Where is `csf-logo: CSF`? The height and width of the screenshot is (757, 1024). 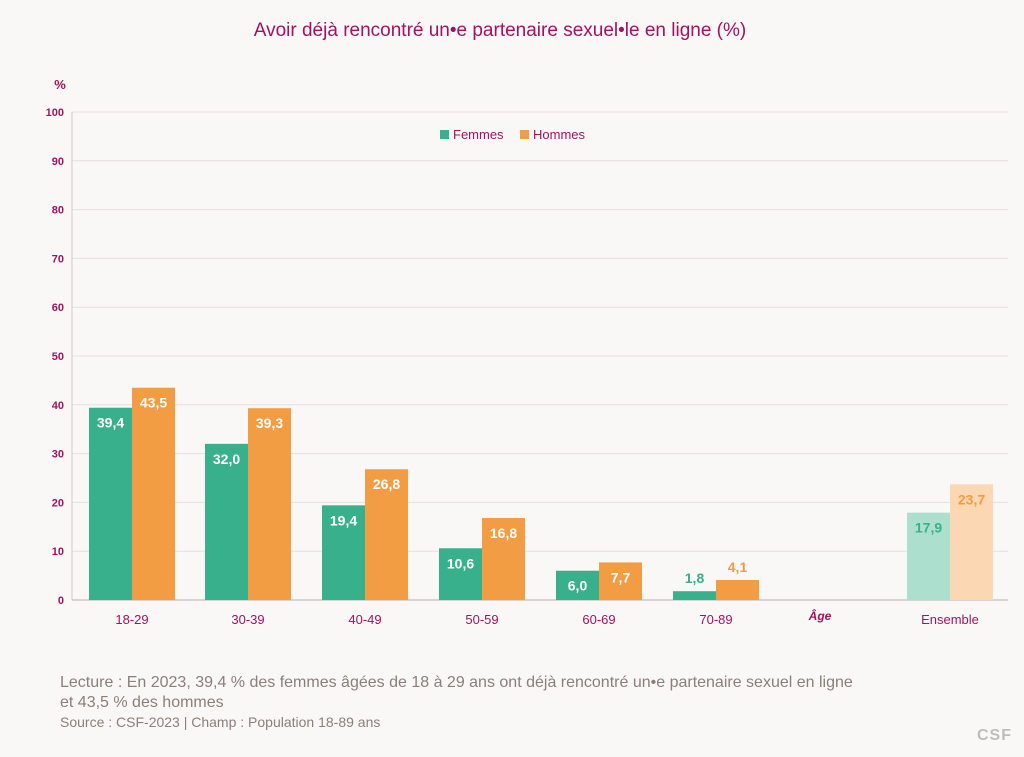
csf-logo: CSF is located at coordinates (994, 735).